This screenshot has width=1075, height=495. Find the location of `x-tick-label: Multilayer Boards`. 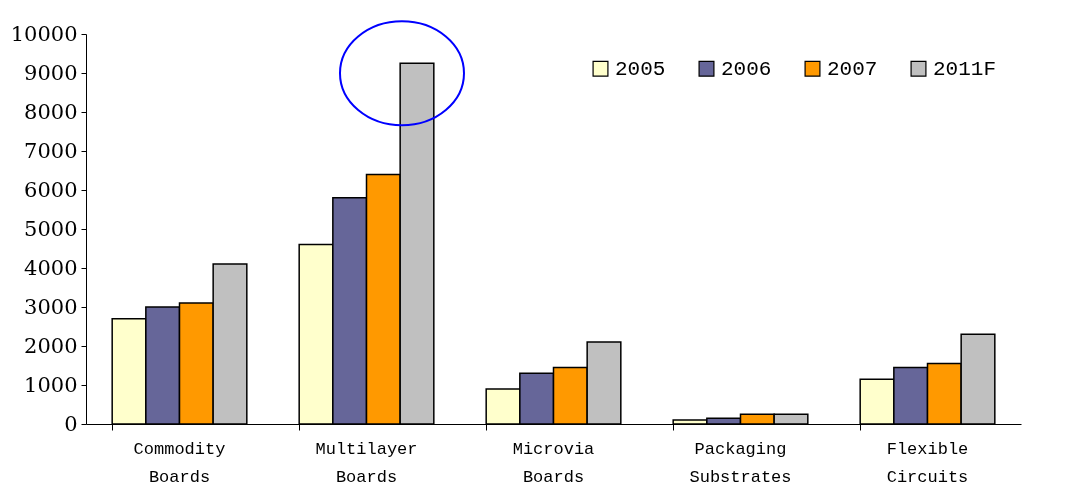

x-tick-label: Multilayer Boards is located at coordinates (366, 463).